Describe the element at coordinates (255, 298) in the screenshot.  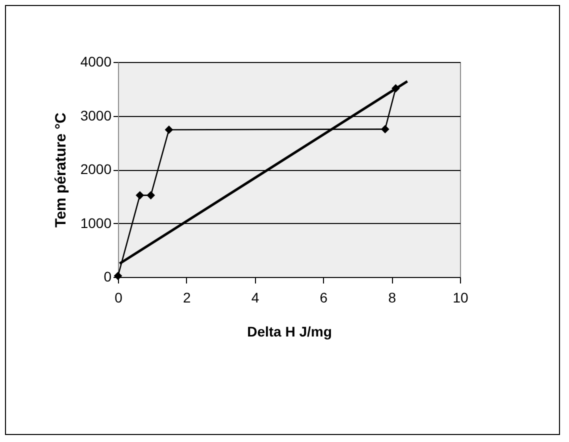
I see `x-tick-label: 4` at that location.